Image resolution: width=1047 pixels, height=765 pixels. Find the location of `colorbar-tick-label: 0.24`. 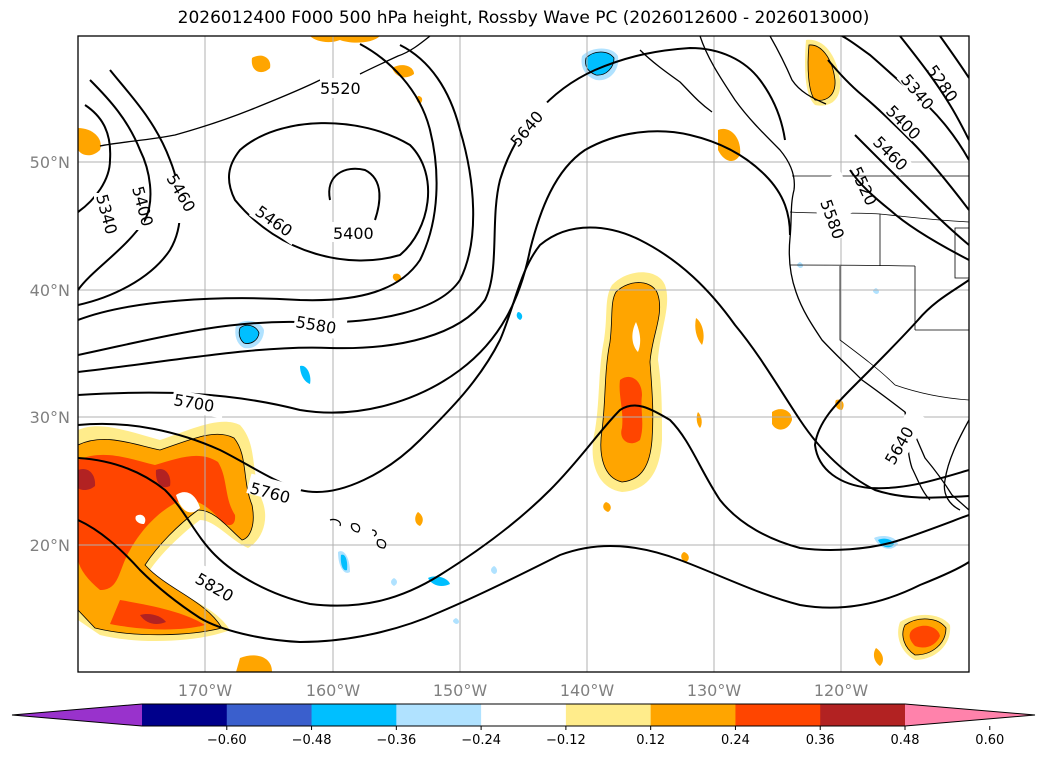

colorbar-tick-label: 0.24 is located at coordinates (735, 740).